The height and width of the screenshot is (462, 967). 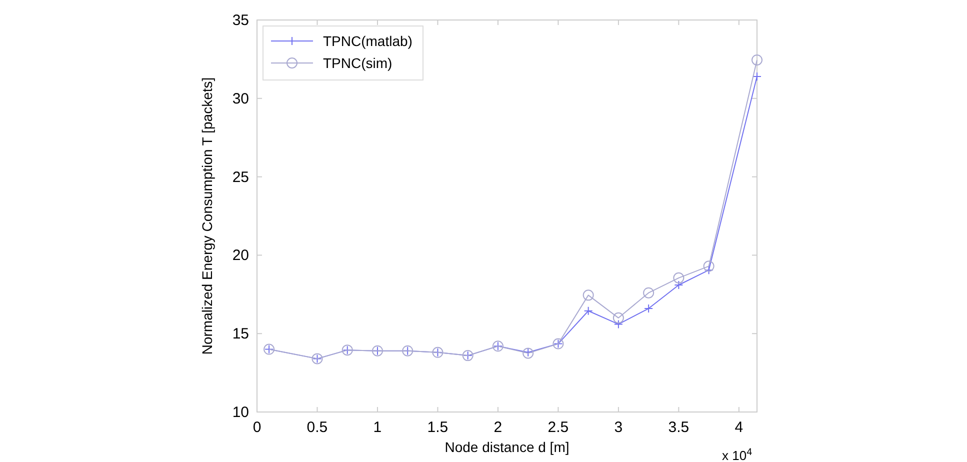 What do you see at coordinates (507, 447) in the screenshot?
I see `x-axis-title: Node distance d [m]` at bounding box center [507, 447].